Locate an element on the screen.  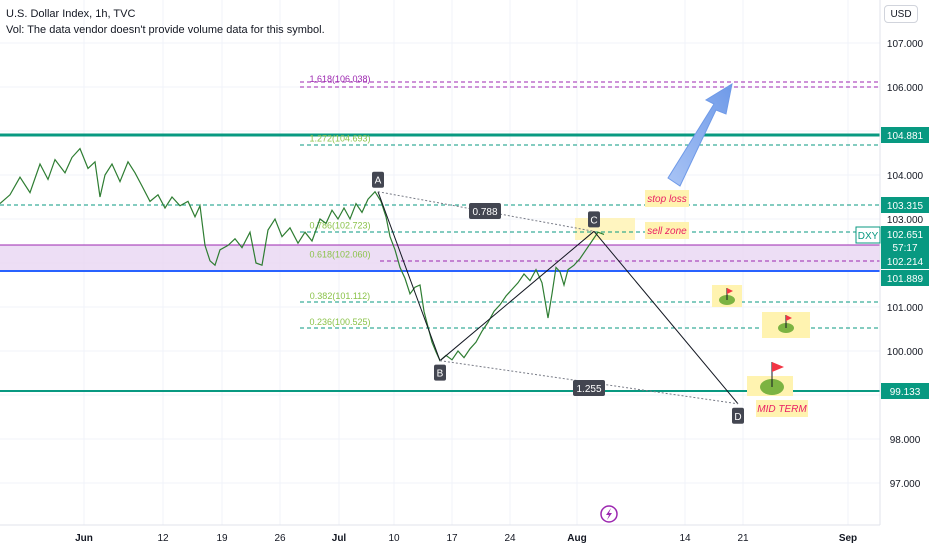
x-tick-label: 12 is located at coordinates (163, 538).